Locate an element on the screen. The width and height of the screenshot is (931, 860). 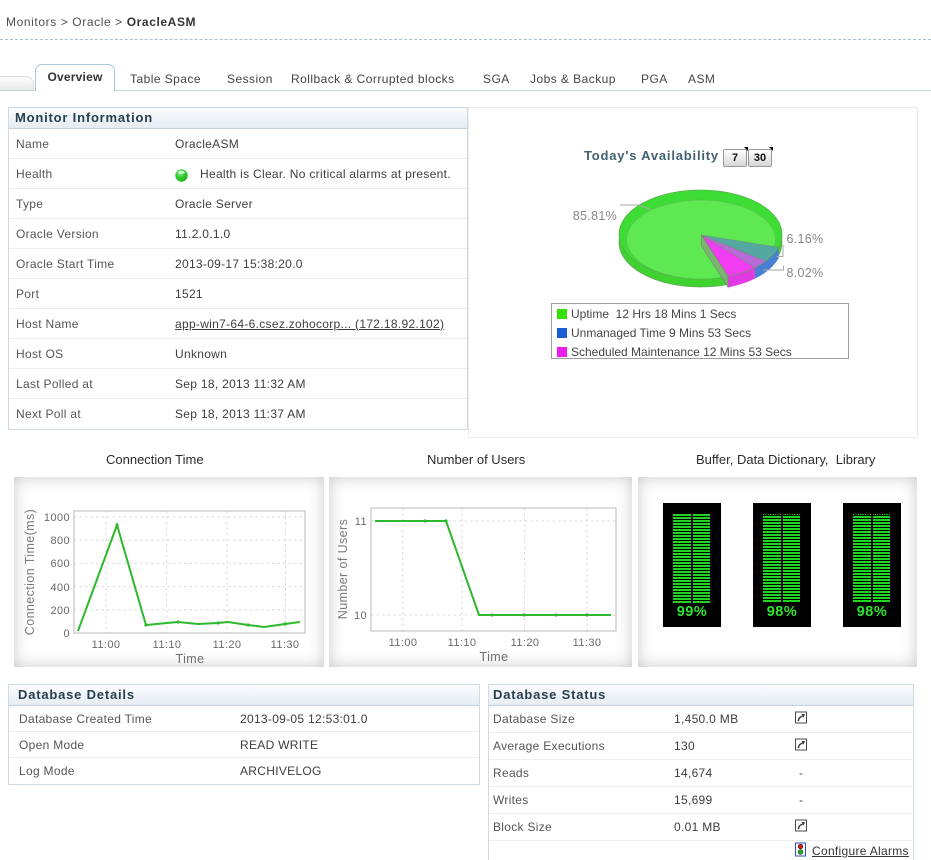
svg-text: 8.02% is located at coordinates (805, 273).